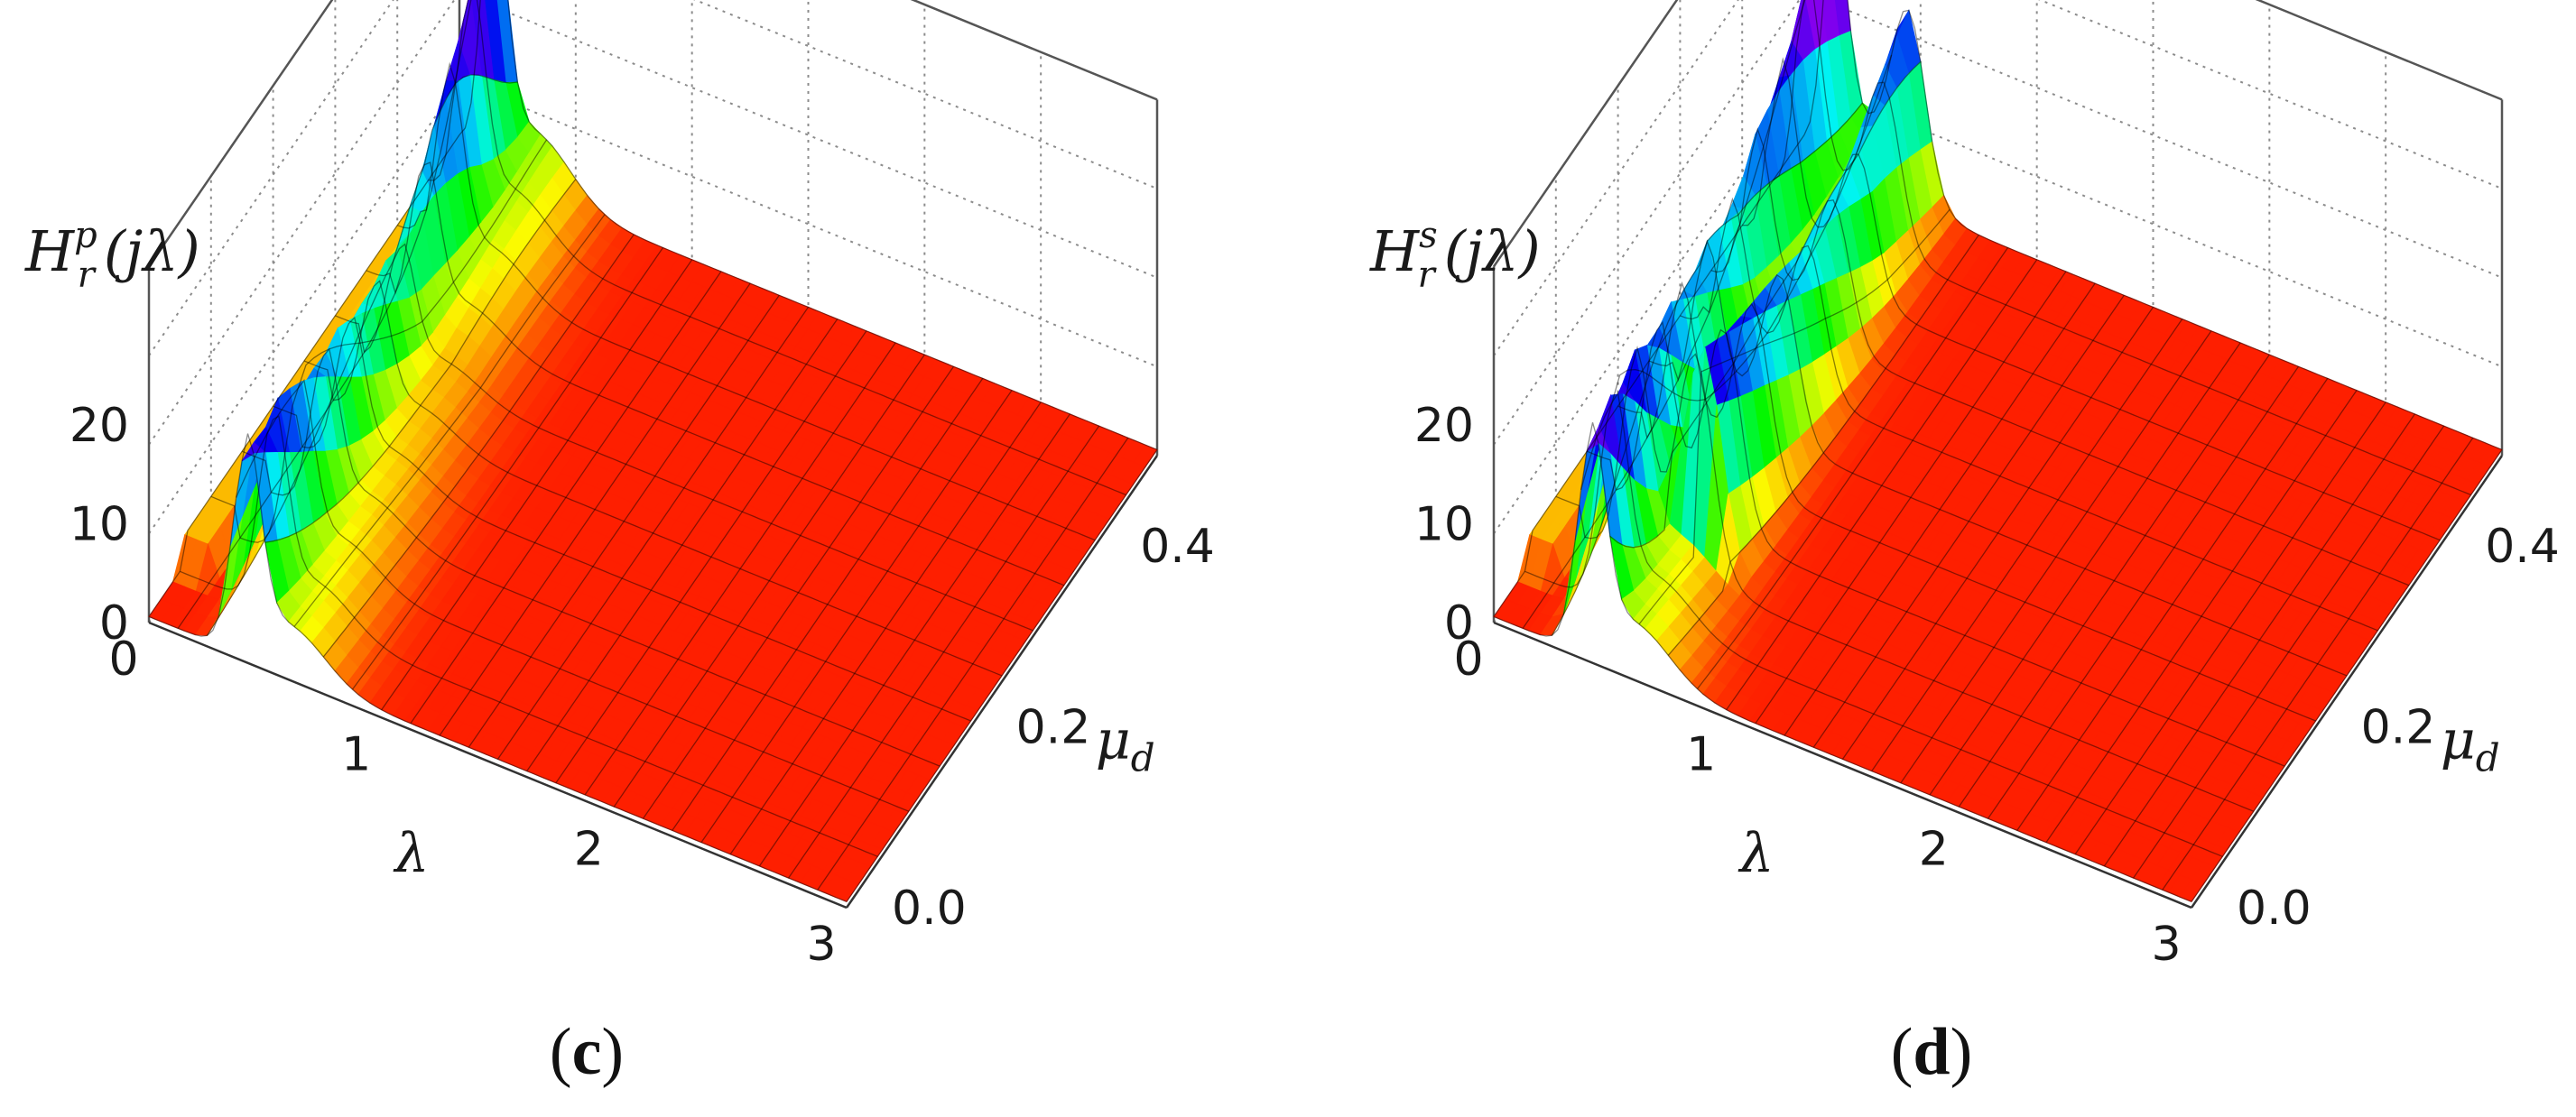 This screenshot has width=2576, height=1117. What do you see at coordinates (112, 255) in the screenshot?
I see `z-axis-label: Hp r (jλ)` at bounding box center [112, 255].